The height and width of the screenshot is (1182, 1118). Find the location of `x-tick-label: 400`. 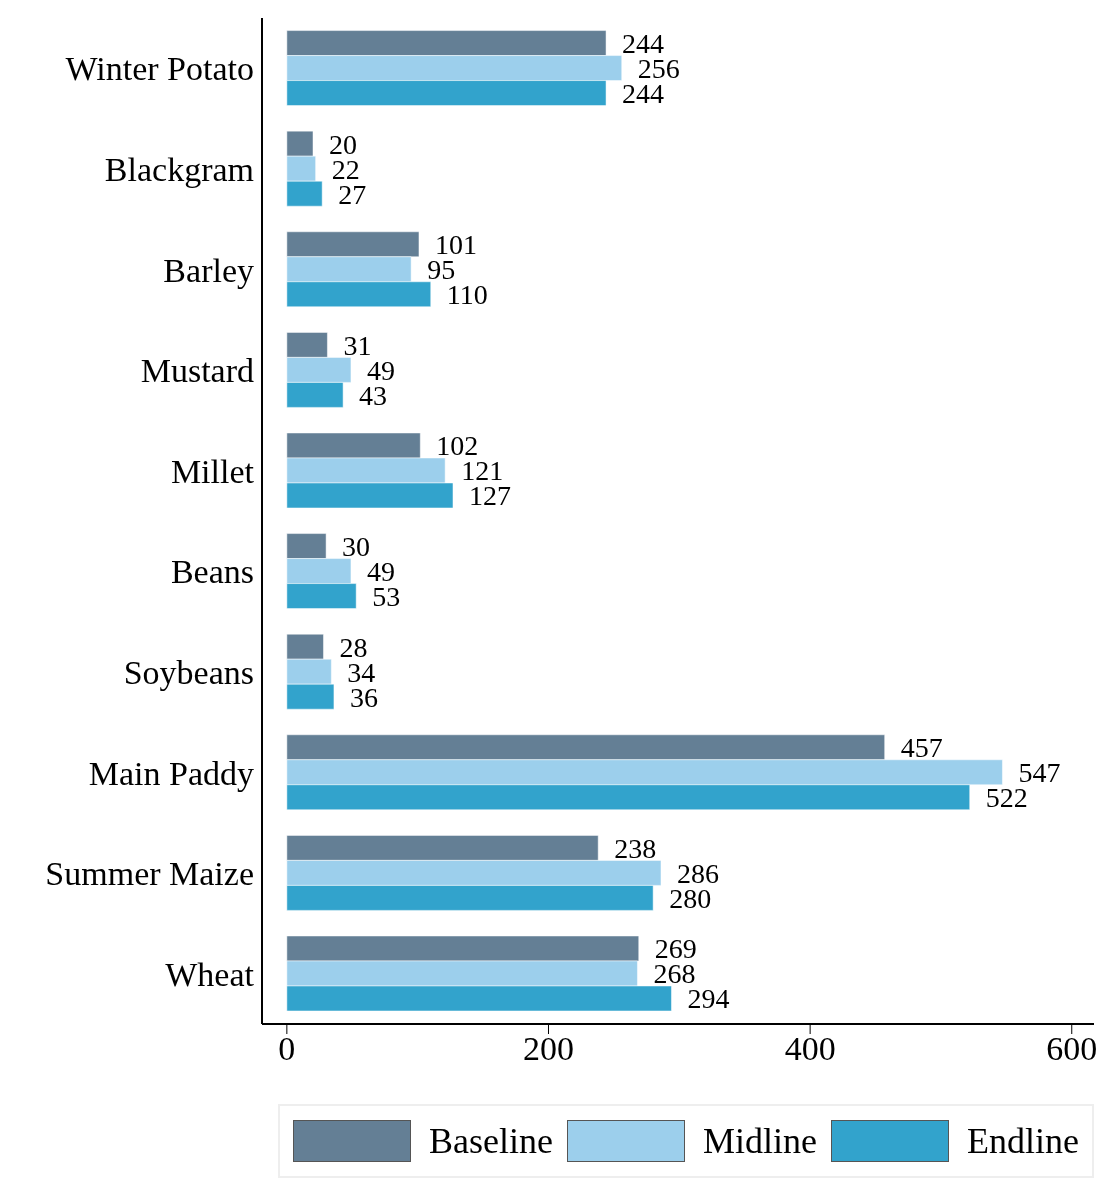

x-tick-label: 400 is located at coordinates (810, 1049).